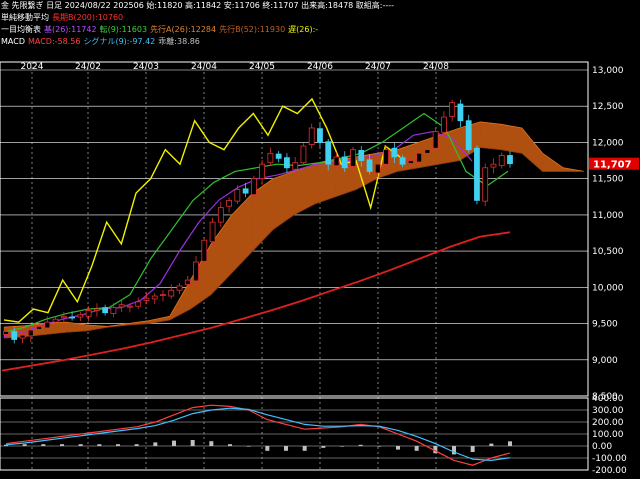 This screenshot has width=640, height=479. What do you see at coordinates (32, 67) in the screenshot?
I see `date-tick-label: 2024` at bounding box center [32, 67].